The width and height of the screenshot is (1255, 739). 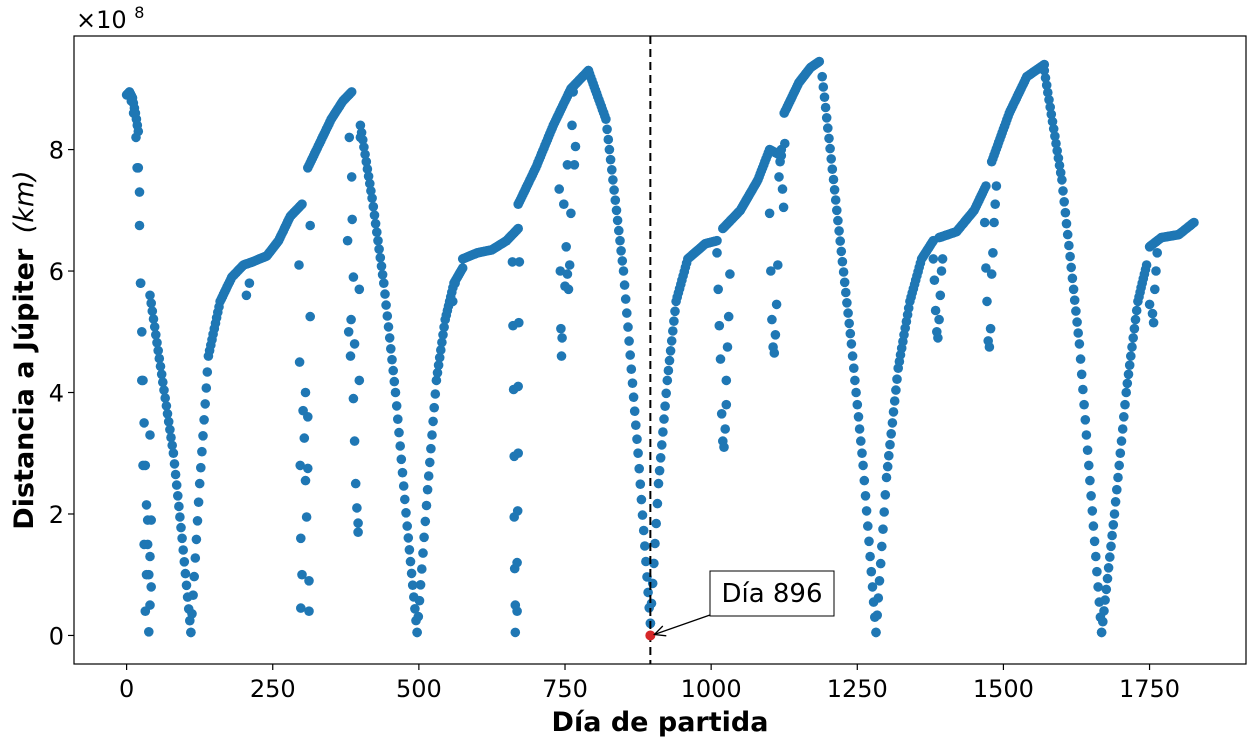 I want to click on x-tick-label: 500, so click(x=419, y=689).